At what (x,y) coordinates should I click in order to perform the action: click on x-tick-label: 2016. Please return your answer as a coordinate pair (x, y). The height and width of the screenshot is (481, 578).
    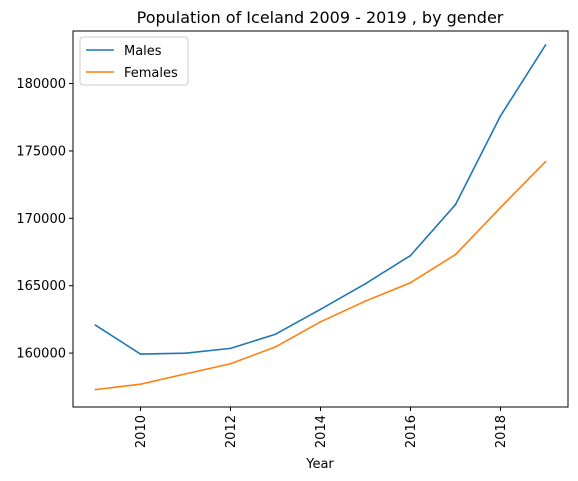
    Looking at the image, I should click on (411, 431).